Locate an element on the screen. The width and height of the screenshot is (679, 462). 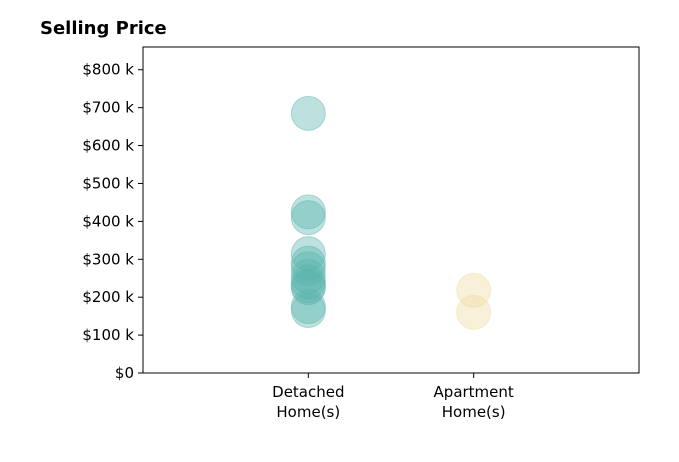
chart-title: Selling Price is located at coordinates (103, 28).